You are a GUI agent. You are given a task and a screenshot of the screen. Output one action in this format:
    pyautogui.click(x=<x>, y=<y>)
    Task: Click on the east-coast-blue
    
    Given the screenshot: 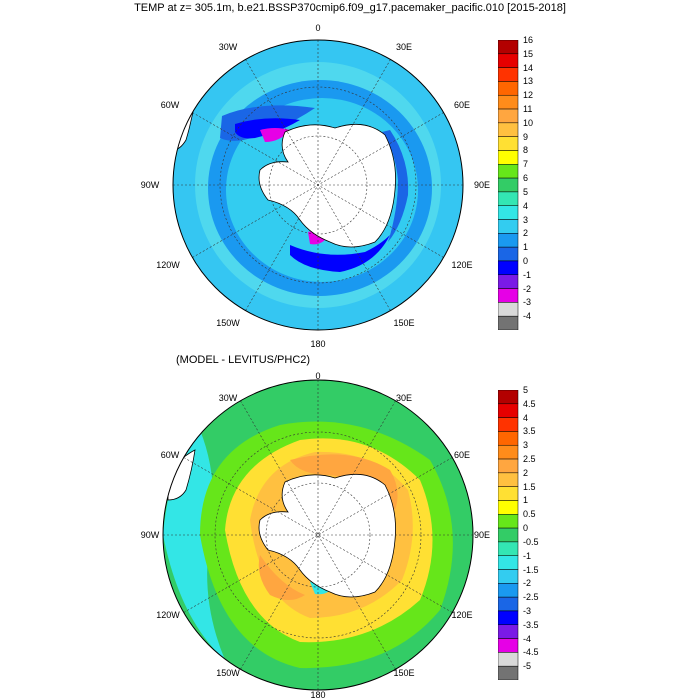 What is the action you would take?
    pyautogui.click(x=395, y=186)
    